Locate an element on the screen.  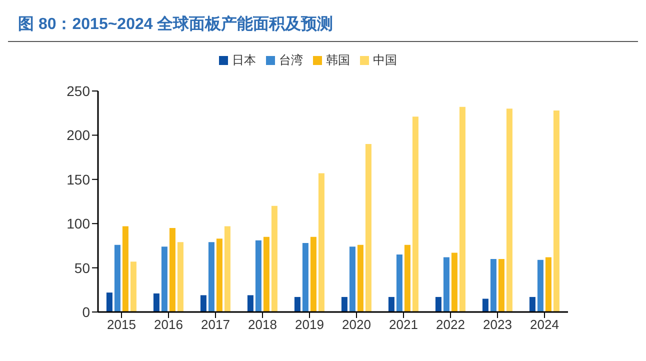
x-tick-label: 2017 is located at coordinates (215, 324).